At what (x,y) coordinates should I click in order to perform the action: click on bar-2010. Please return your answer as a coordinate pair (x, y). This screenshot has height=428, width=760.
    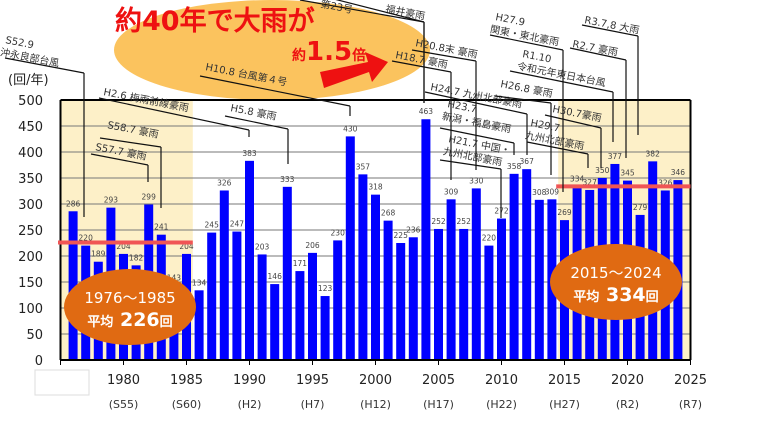
    Looking at the image, I should click on (501, 289).